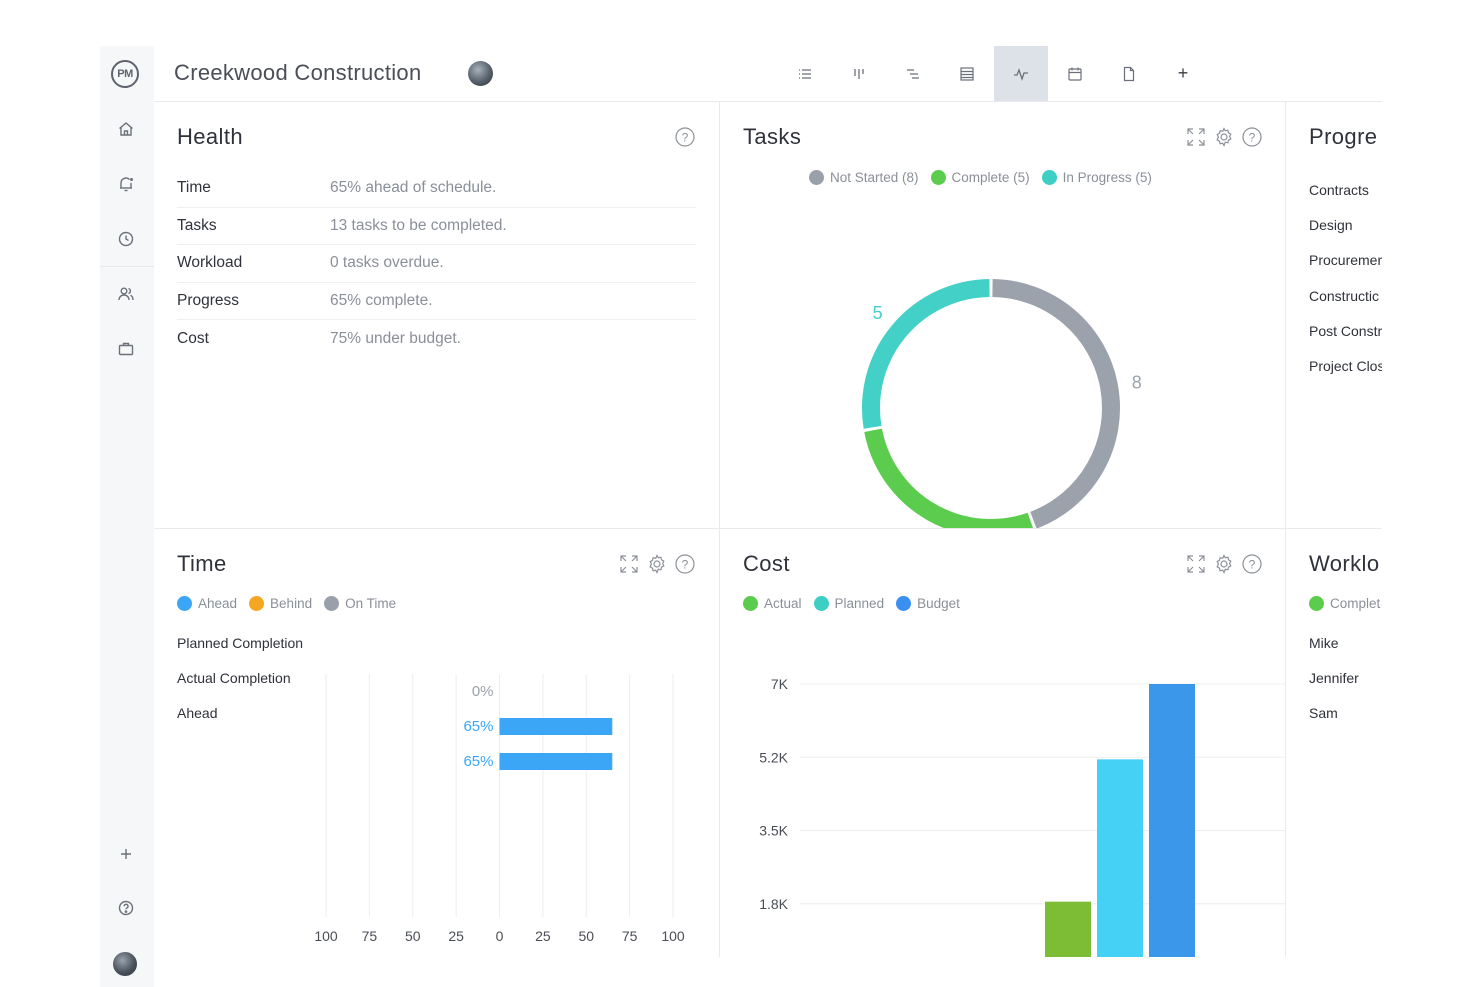 Image resolution: width=1480 pixels, height=987 pixels. I want to click on health-row-tasks: Tasks 13 tasks to be completed., so click(436, 226).